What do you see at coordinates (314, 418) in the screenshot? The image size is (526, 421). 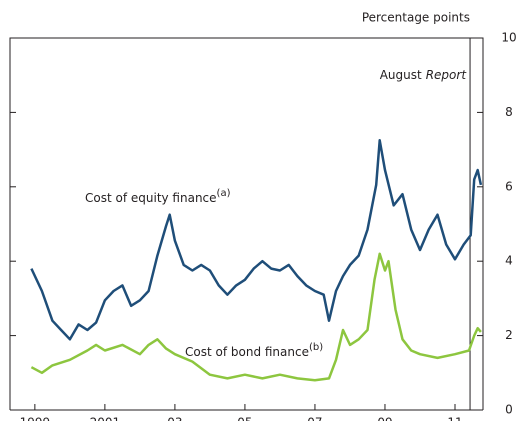 I see `x-tick-label: 07` at bounding box center [314, 418].